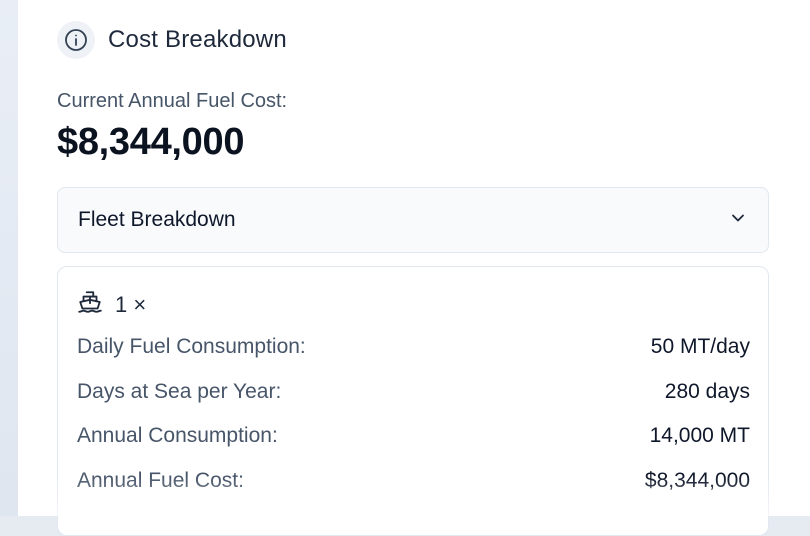 The image size is (810, 536). Describe the element at coordinates (413, 347) in the screenshot. I see `detail-row-daily-consumption: Daily Fuel Consumption: 50 MT/day` at that location.